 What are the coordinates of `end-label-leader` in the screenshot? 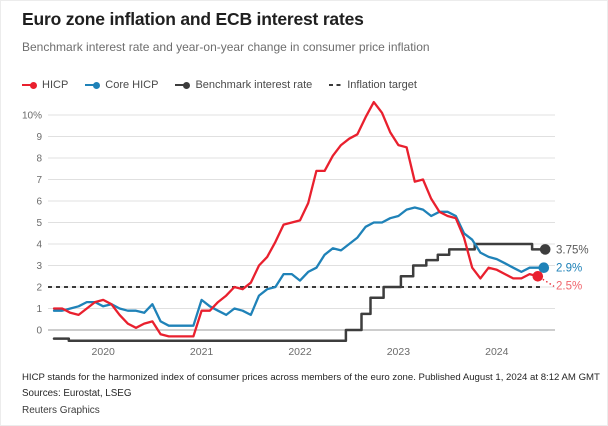 It's located at (548, 282).